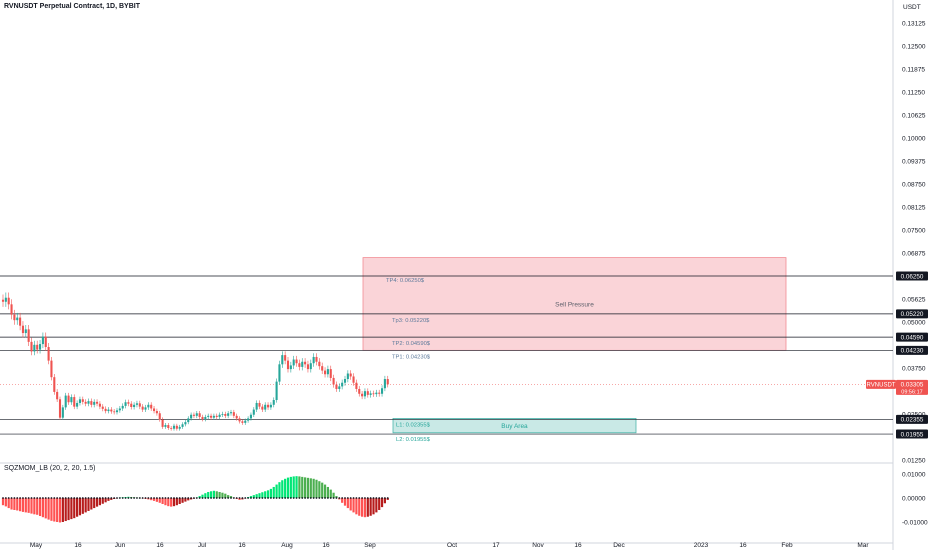 The image size is (932, 550). Describe the element at coordinates (881, 386) in the screenshot. I see `symbol-tag-text: RVNUSDT` at that location.